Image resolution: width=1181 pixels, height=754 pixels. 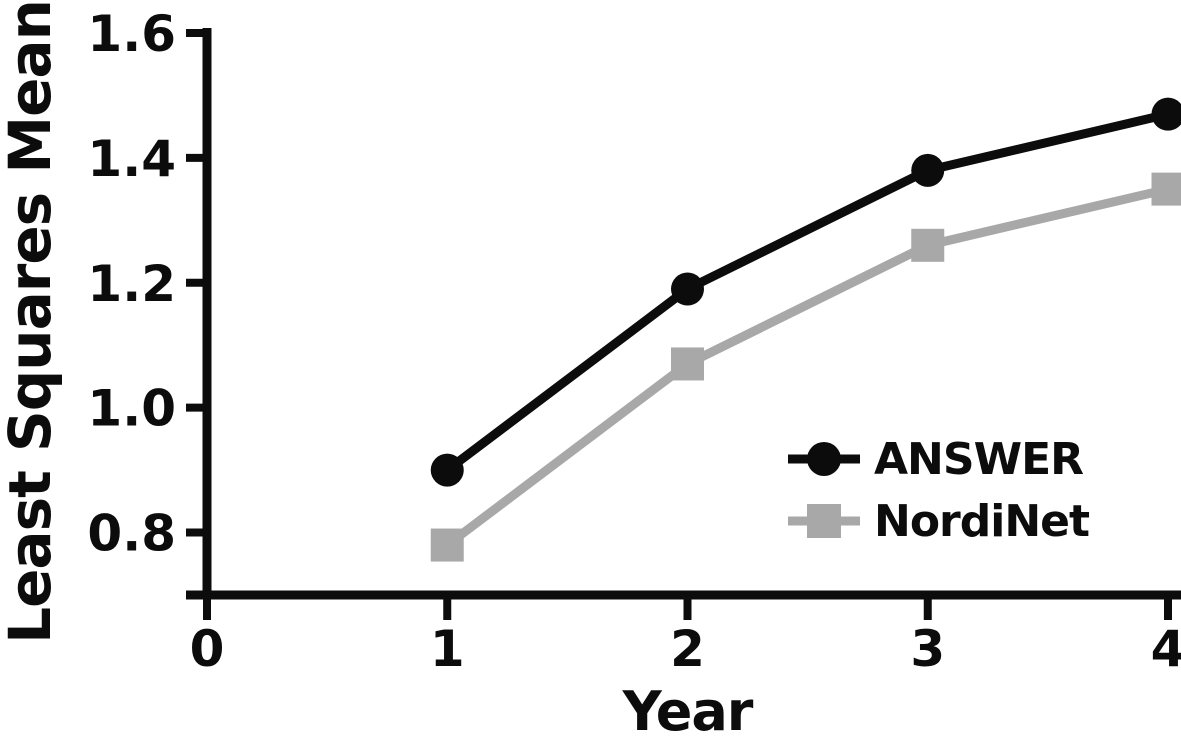 What do you see at coordinates (32, 322) in the screenshot?
I see `y-axis-title: Least Squares Mean` at bounding box center [32, 322].